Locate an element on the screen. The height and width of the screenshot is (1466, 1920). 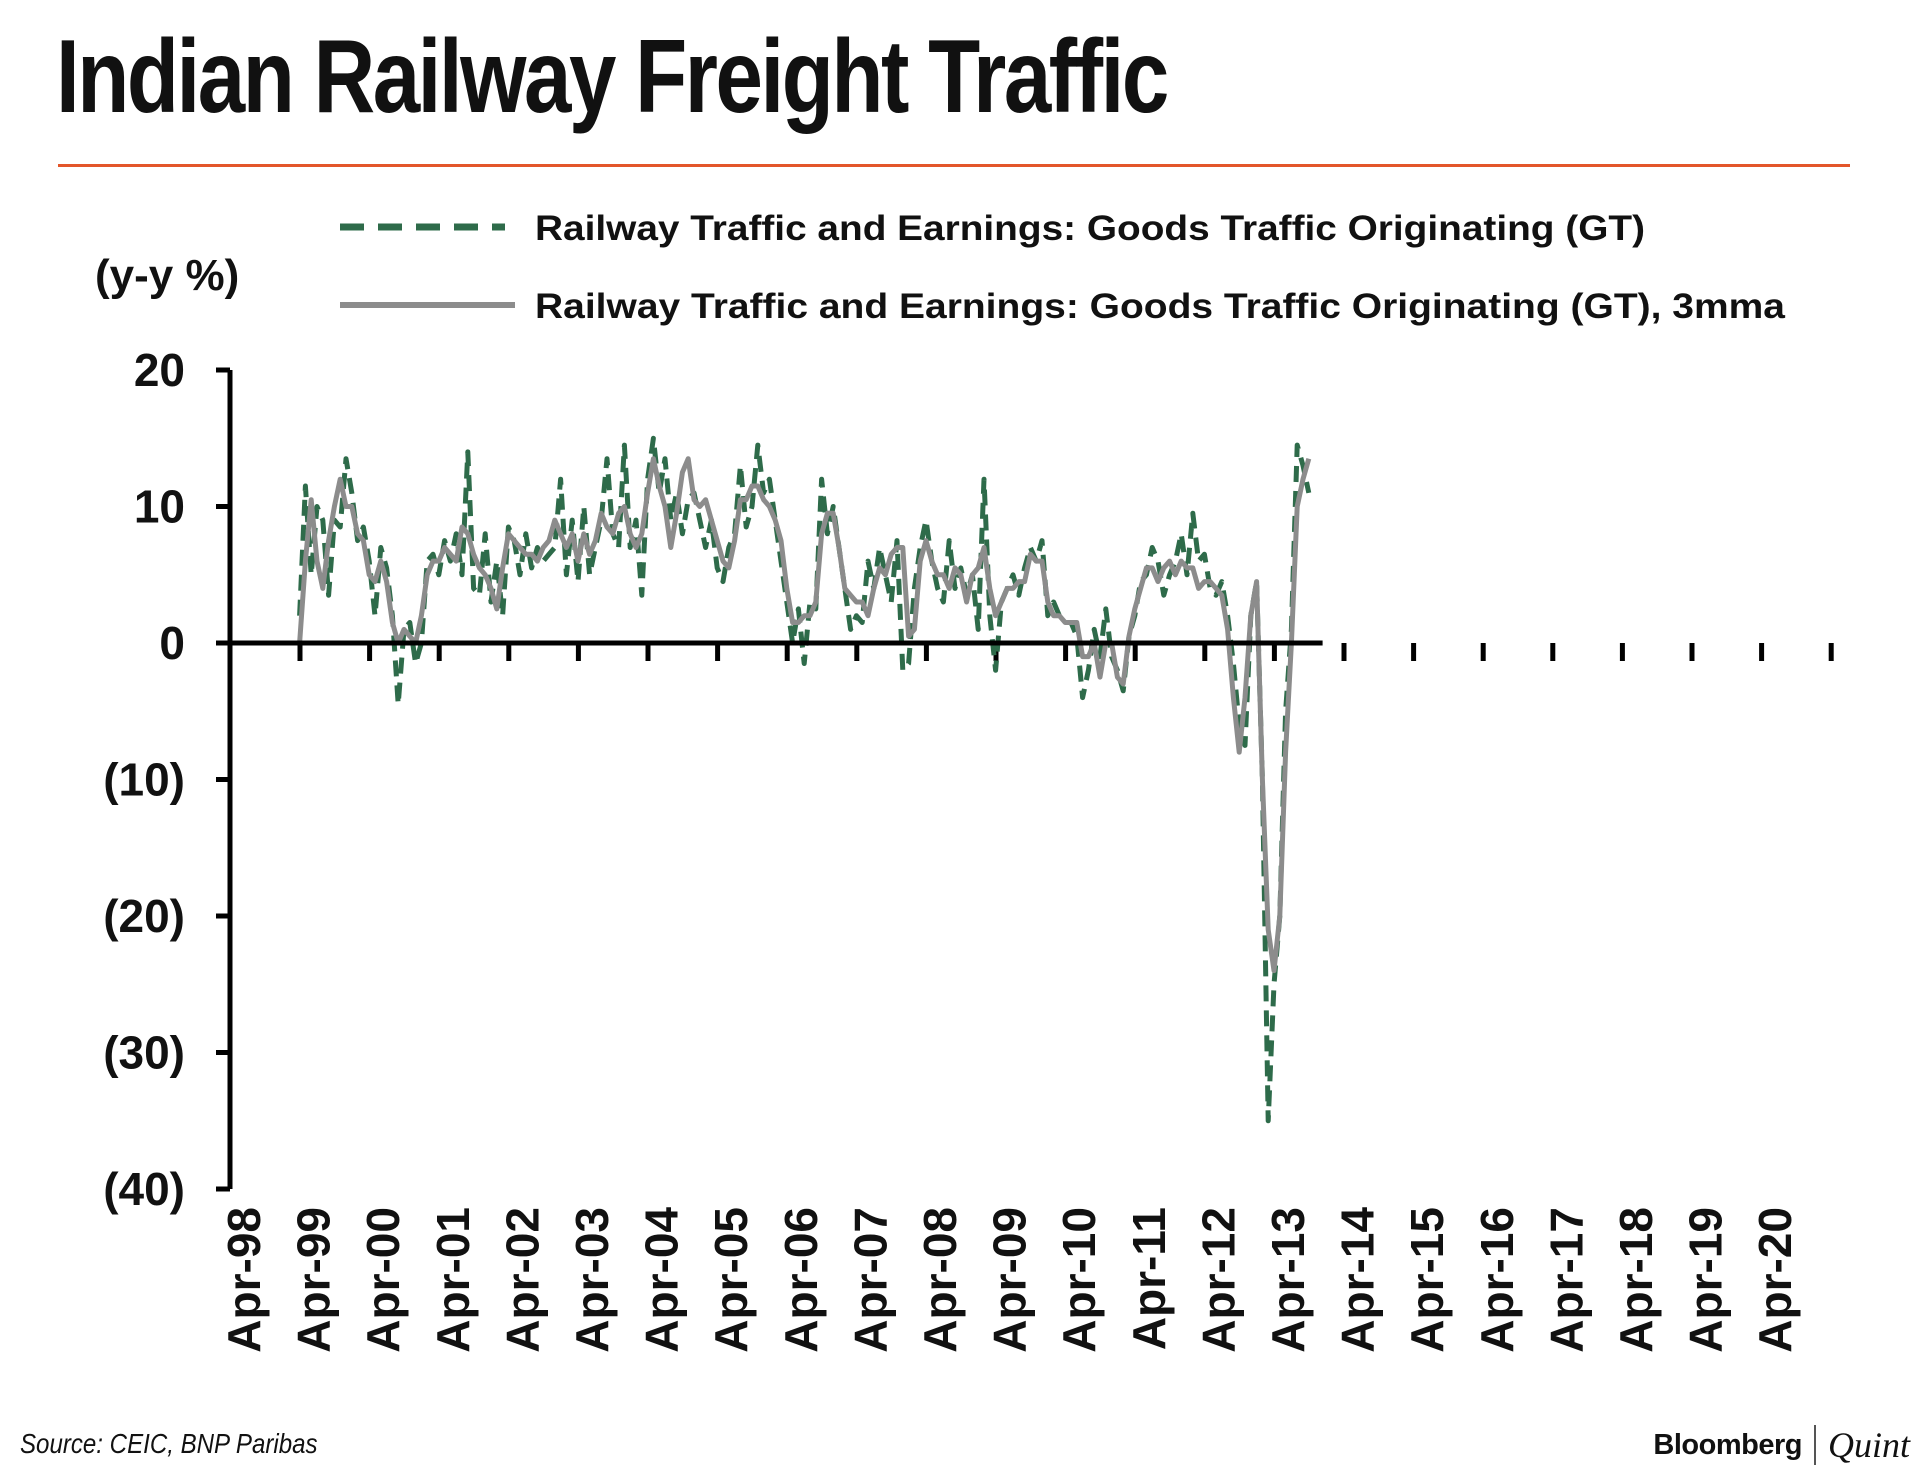
x-tick-label: Apr-14 is located at coordinates (1358, 1280).